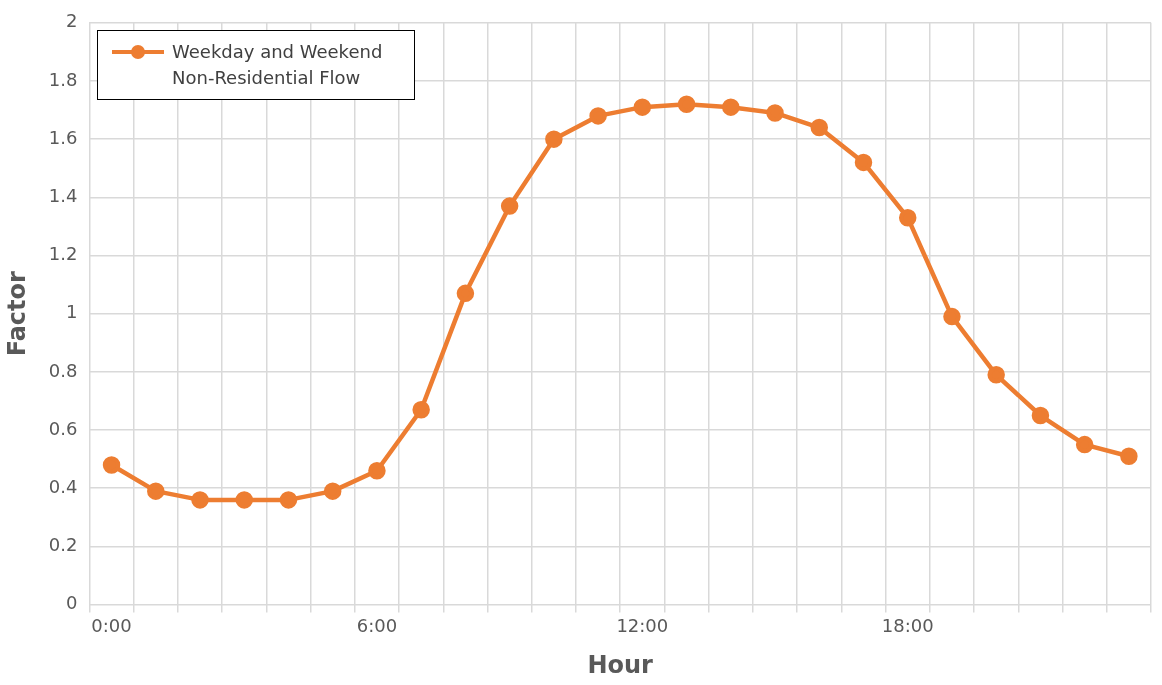 The width and height of the screenshot is (1162, 685). What do you see at coordinates (63, 370) in the screenshot?
I see `y-tick-label: 0.8` at bounding box center [63, 370].